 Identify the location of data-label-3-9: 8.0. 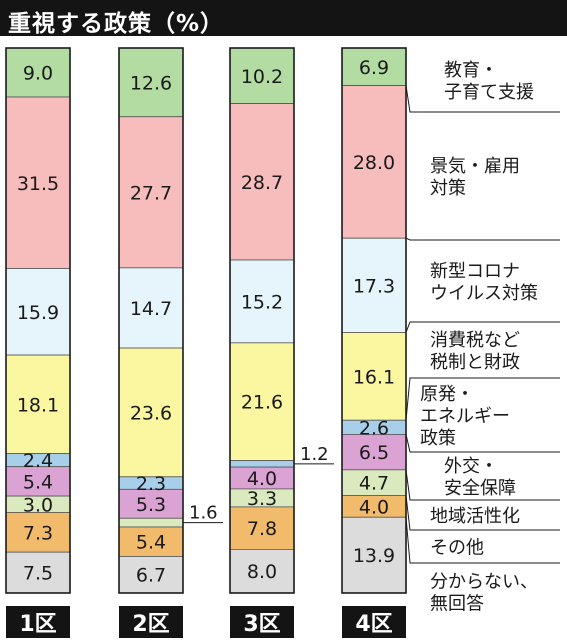
(262, 572).